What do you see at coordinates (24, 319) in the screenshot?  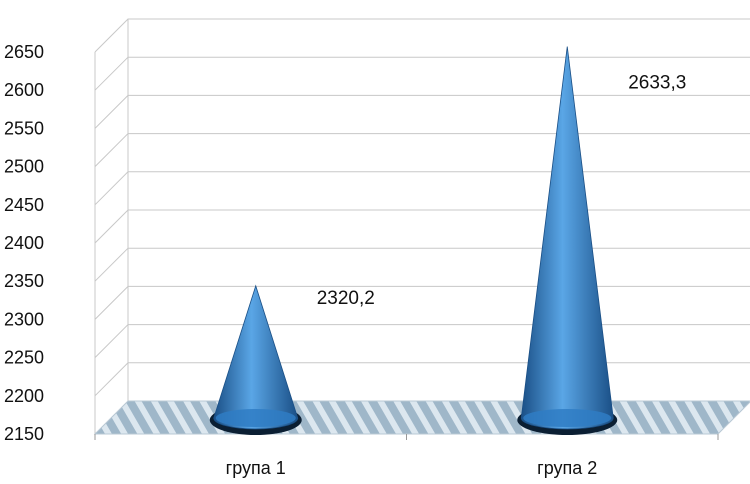 I see `y-tick-label: 2300` at bounding box center [24, 319].